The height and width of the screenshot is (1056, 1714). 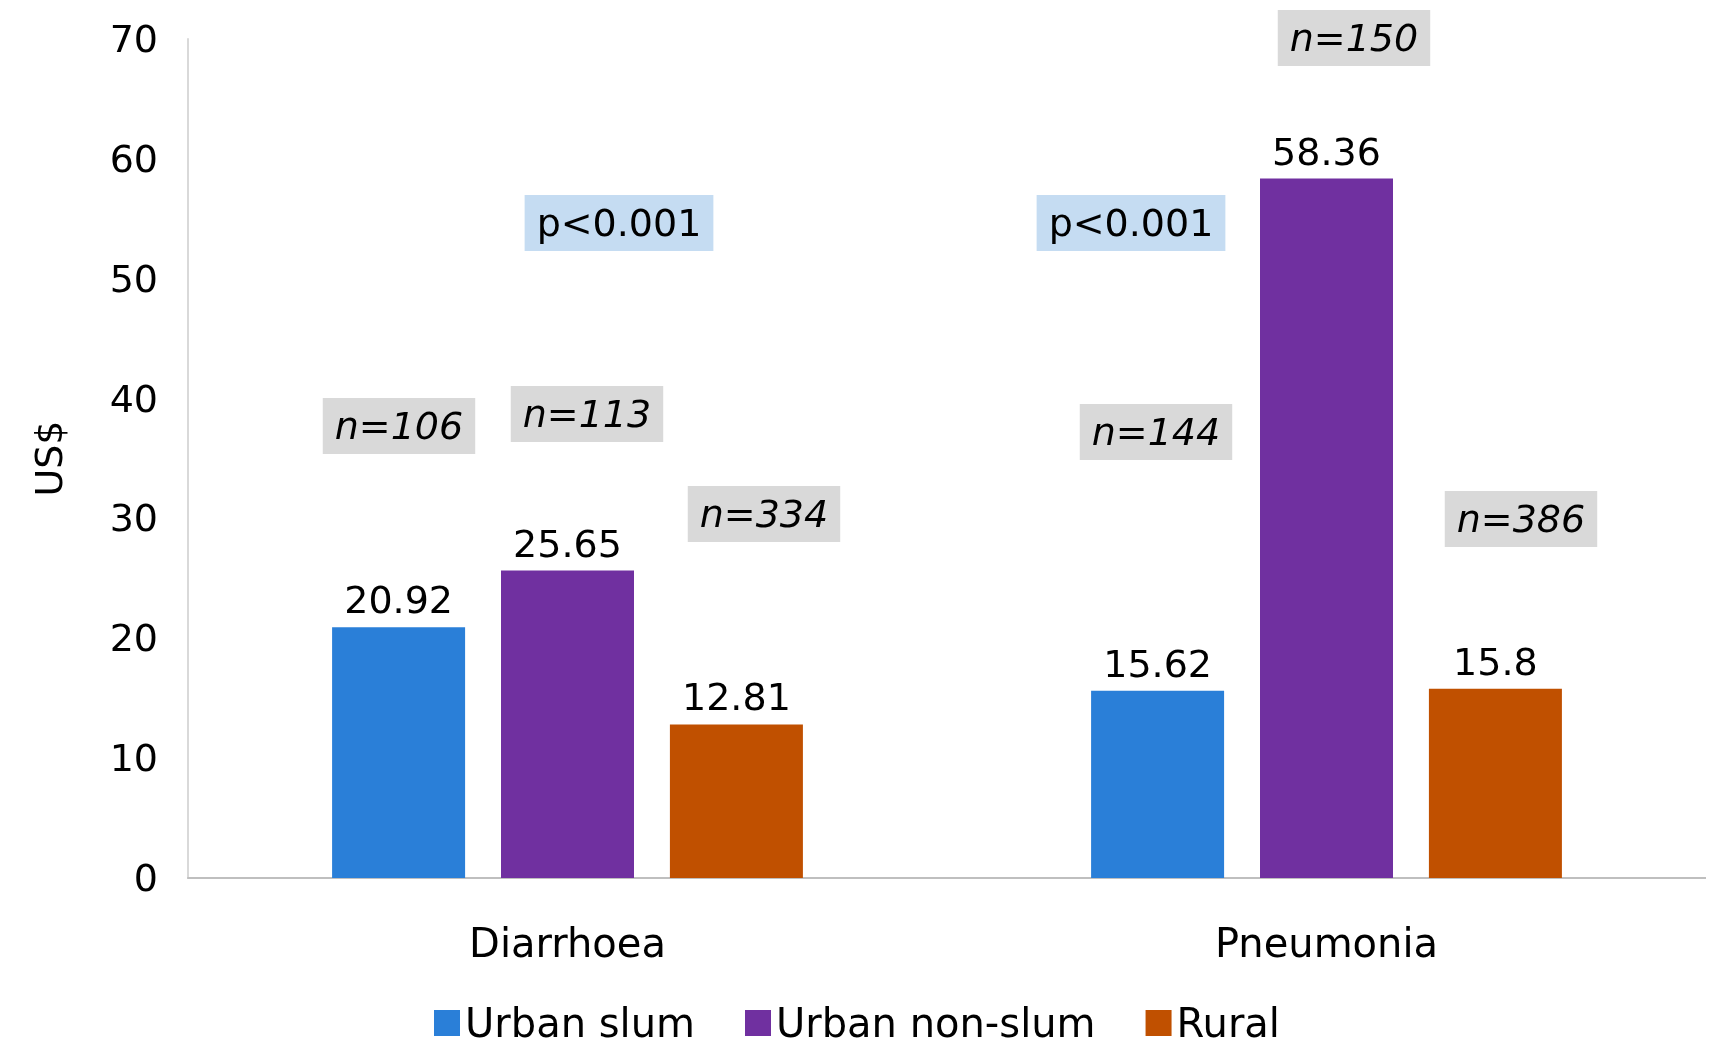 What do you see at coordinates (133, 638) in the screenshot?
I see `y-tick-label: 20` at bounding box center [133, 638].